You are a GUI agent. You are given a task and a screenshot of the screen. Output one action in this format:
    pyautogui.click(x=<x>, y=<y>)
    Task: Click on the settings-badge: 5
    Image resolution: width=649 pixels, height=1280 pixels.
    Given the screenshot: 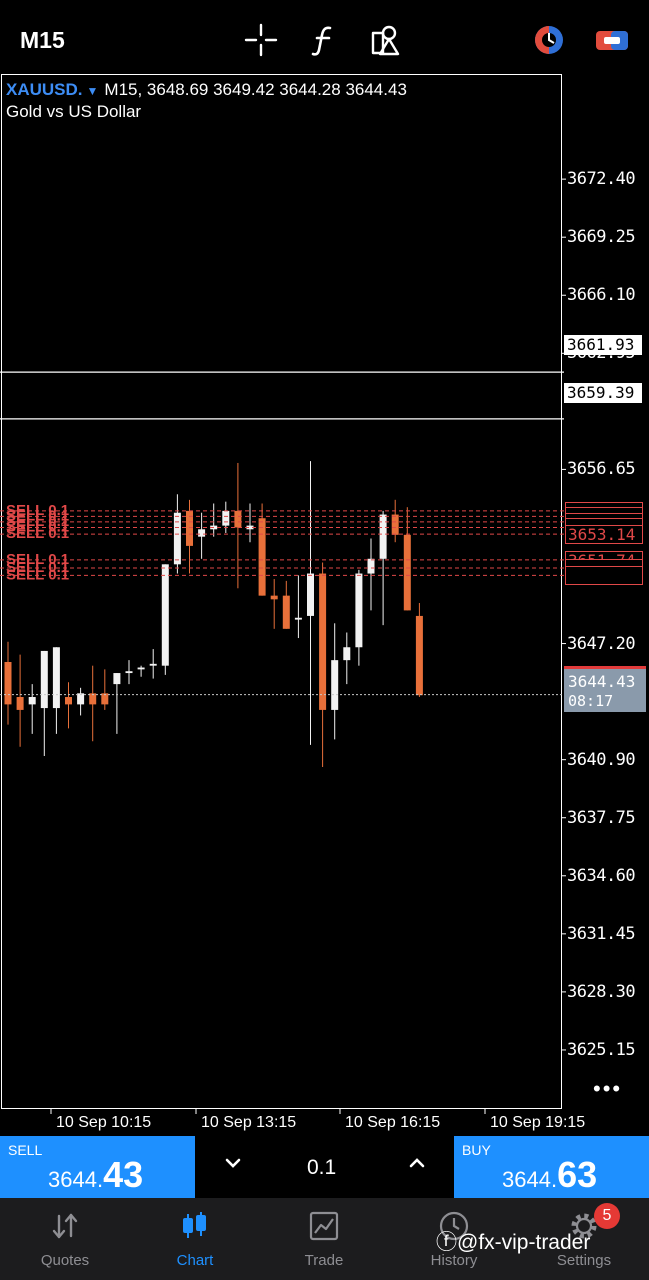 What is the action you would take?
    pyautogui.click(x=607, y=1216)
    